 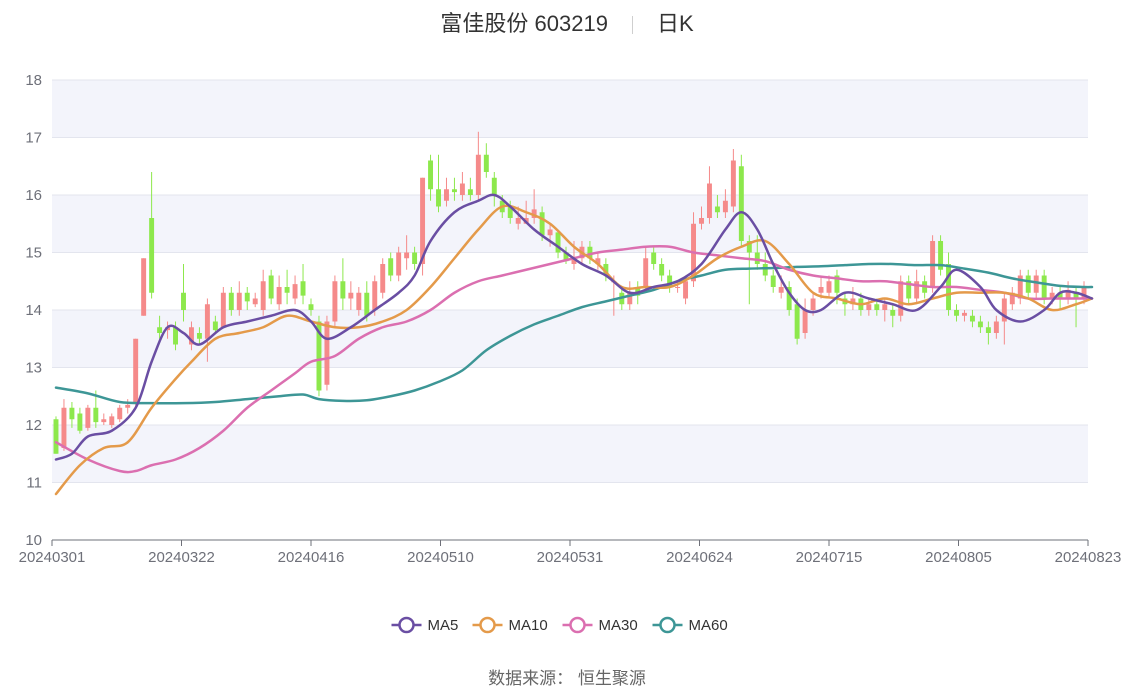 What do you see at coordinates (618, 625) in the screenshot?
I see `legend-label: MA30` at bounding box center [618, 625].